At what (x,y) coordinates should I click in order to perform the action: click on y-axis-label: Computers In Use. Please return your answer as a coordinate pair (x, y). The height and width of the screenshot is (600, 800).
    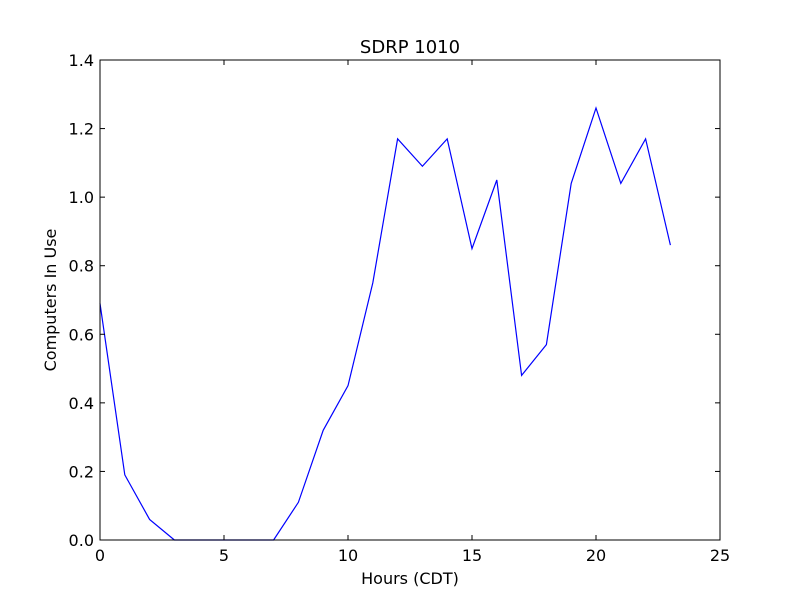
    Looking at the image, I should click on (50, 300).